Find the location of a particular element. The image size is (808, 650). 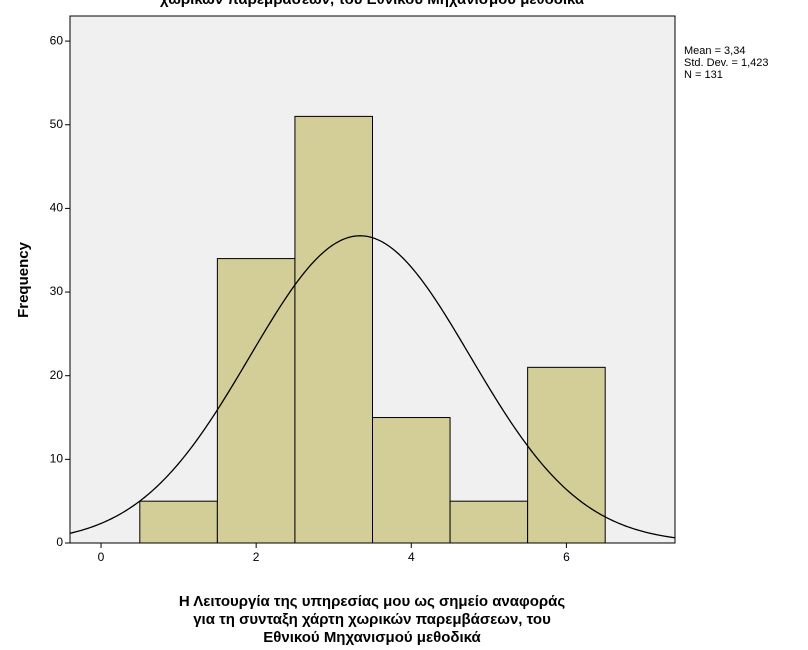

stats-label: N = 131 is located at coordinates (703, 75).